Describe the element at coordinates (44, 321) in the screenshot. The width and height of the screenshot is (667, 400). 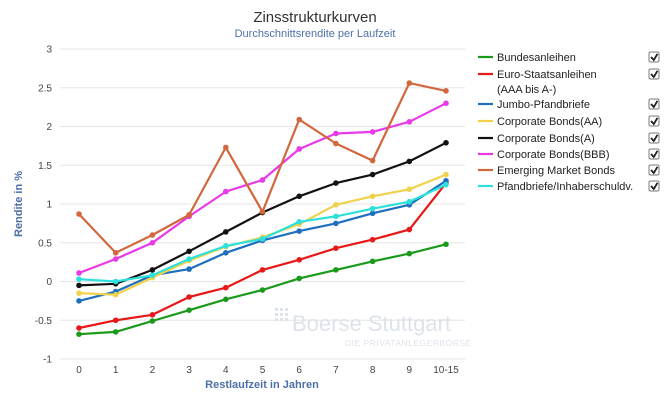
I see `y-tick-label: -0.5` at that location.